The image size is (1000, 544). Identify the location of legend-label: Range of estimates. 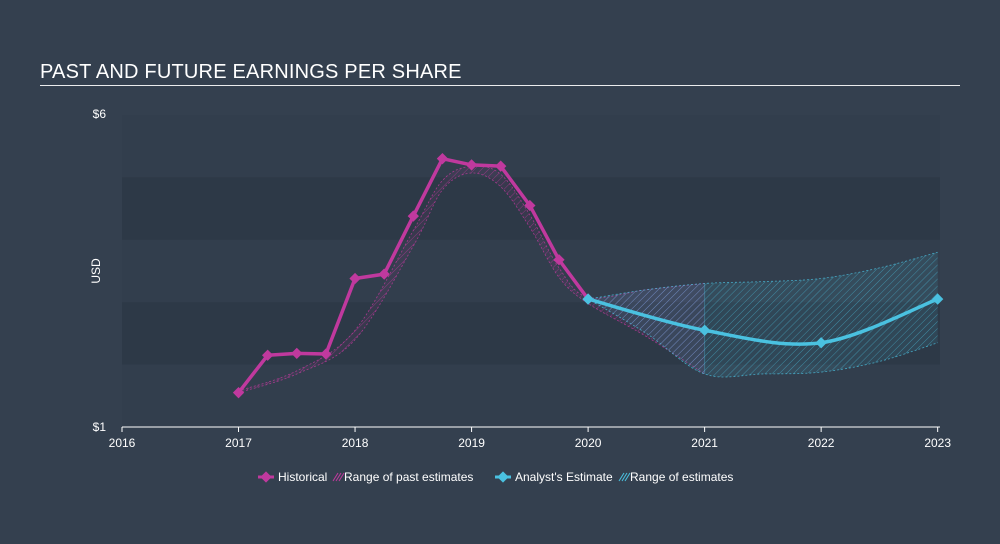
(681, 477).